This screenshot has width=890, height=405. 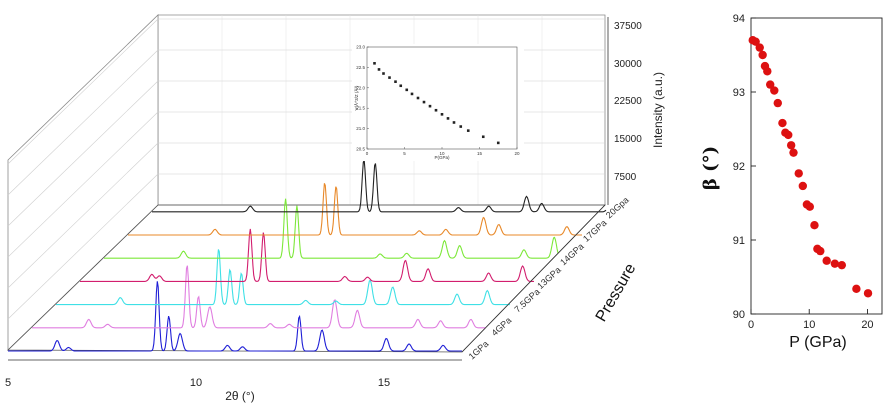 I want to click on intensity-tick-22500: 22500, so click(x=628, y=101).